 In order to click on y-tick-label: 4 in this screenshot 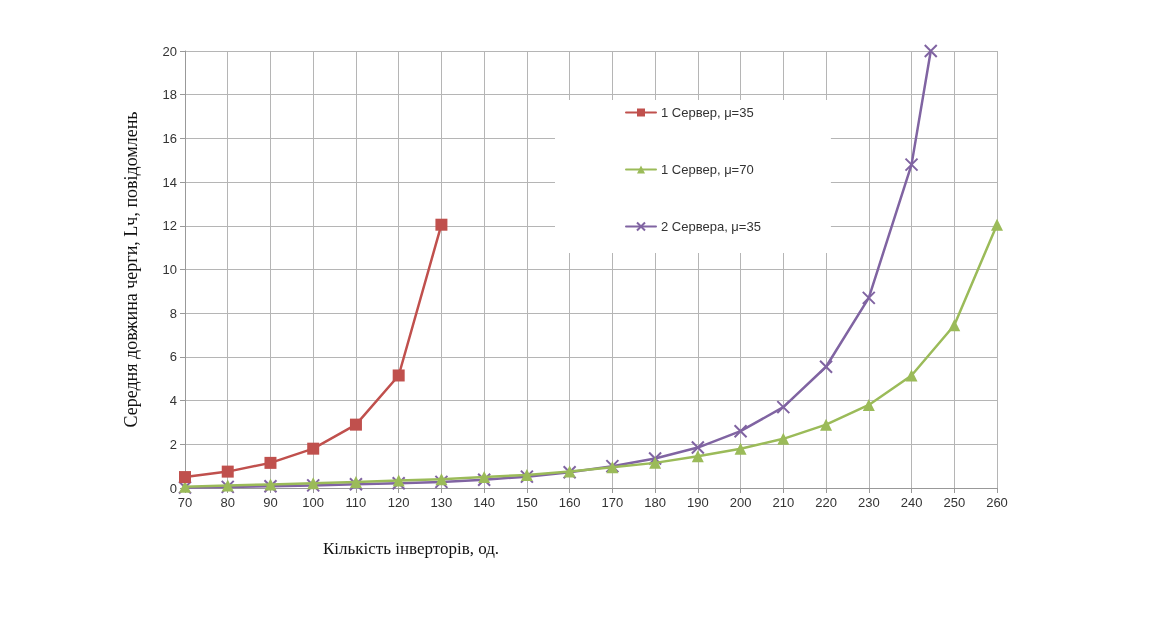, I will do `click(173, 401)`.